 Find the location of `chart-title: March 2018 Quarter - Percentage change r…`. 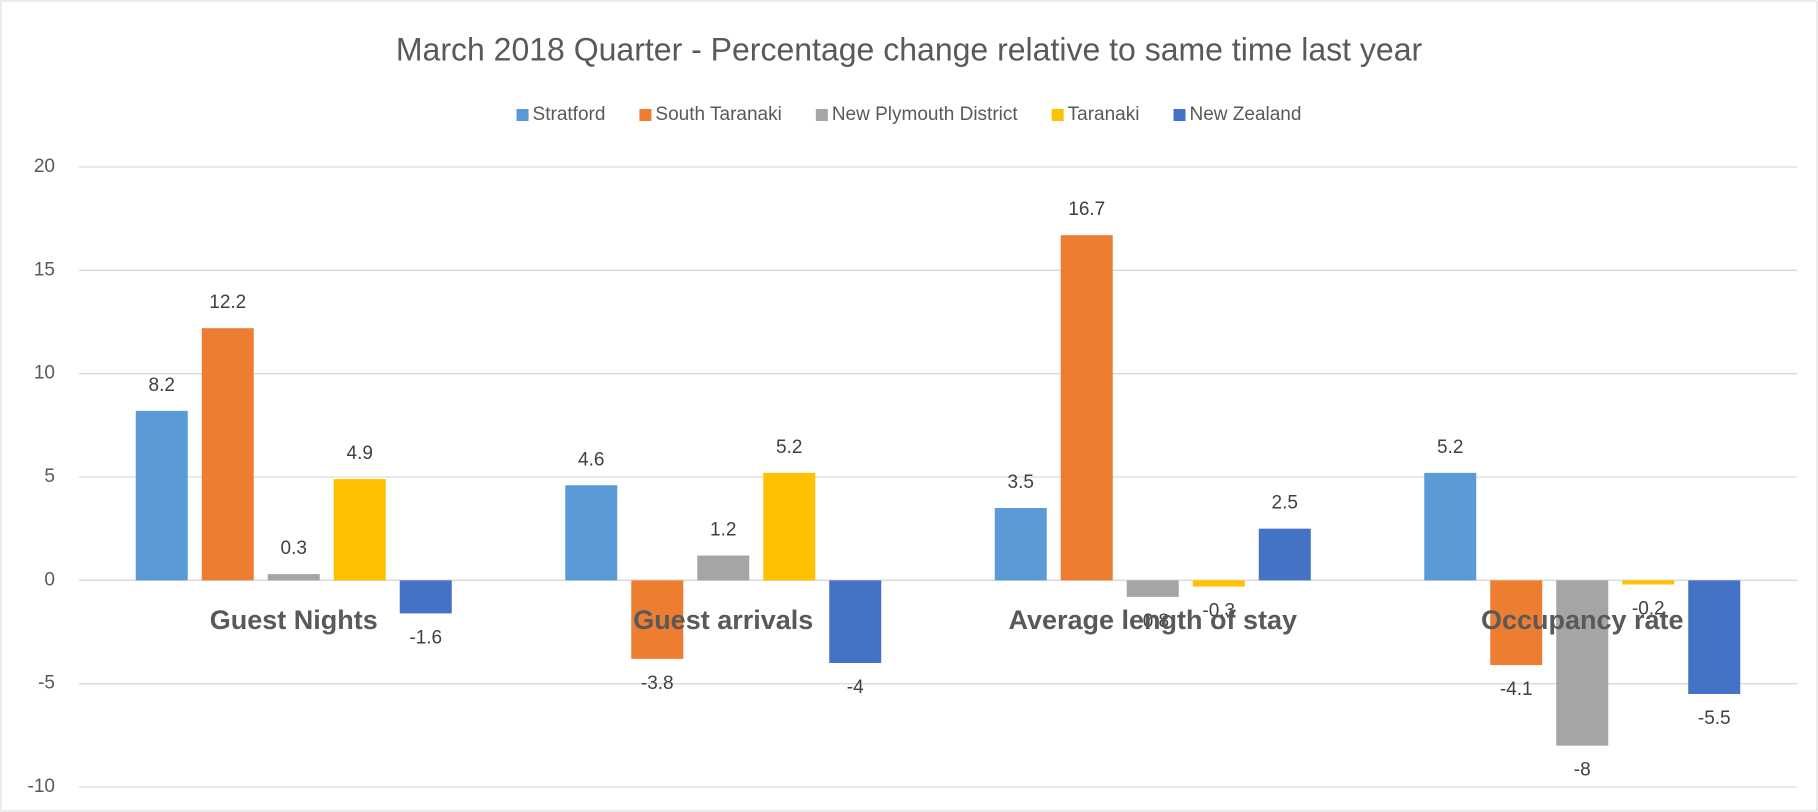

chart-title: March 2018 Quarter - Percentage change r… is located at coordinates (909, 49).